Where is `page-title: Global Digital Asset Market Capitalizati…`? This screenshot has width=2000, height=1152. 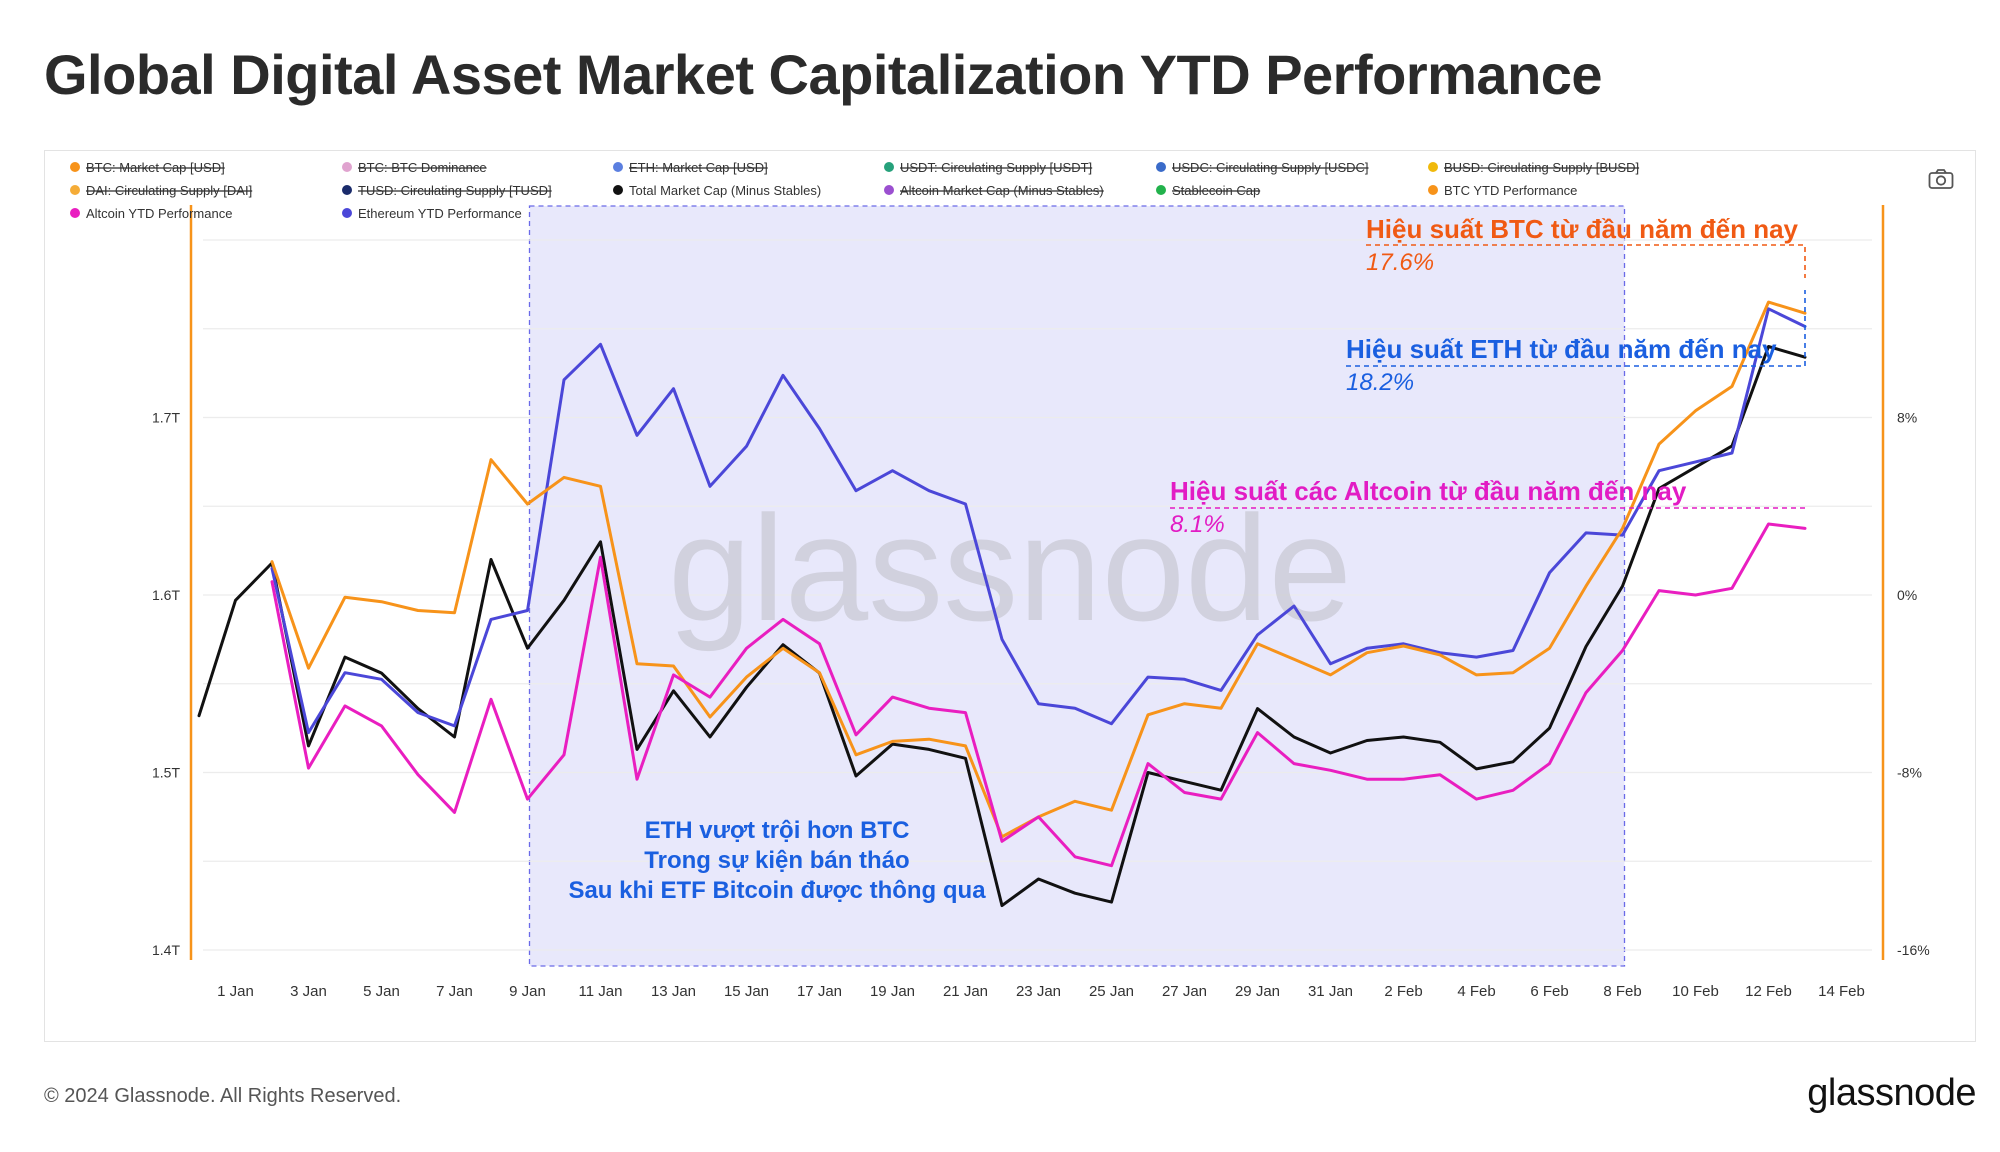
page-title: Global Digital Asset Market Capitalizati… is located at coordinates (823, 74).